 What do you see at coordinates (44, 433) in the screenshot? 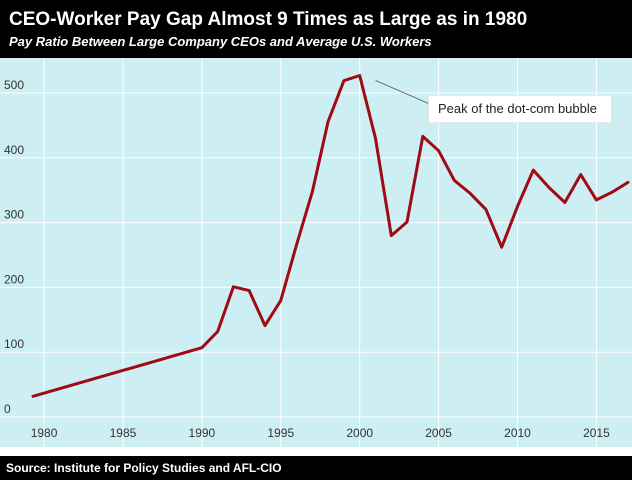
I see `x-tick-label: 1980` at bounding box center [44, 433].